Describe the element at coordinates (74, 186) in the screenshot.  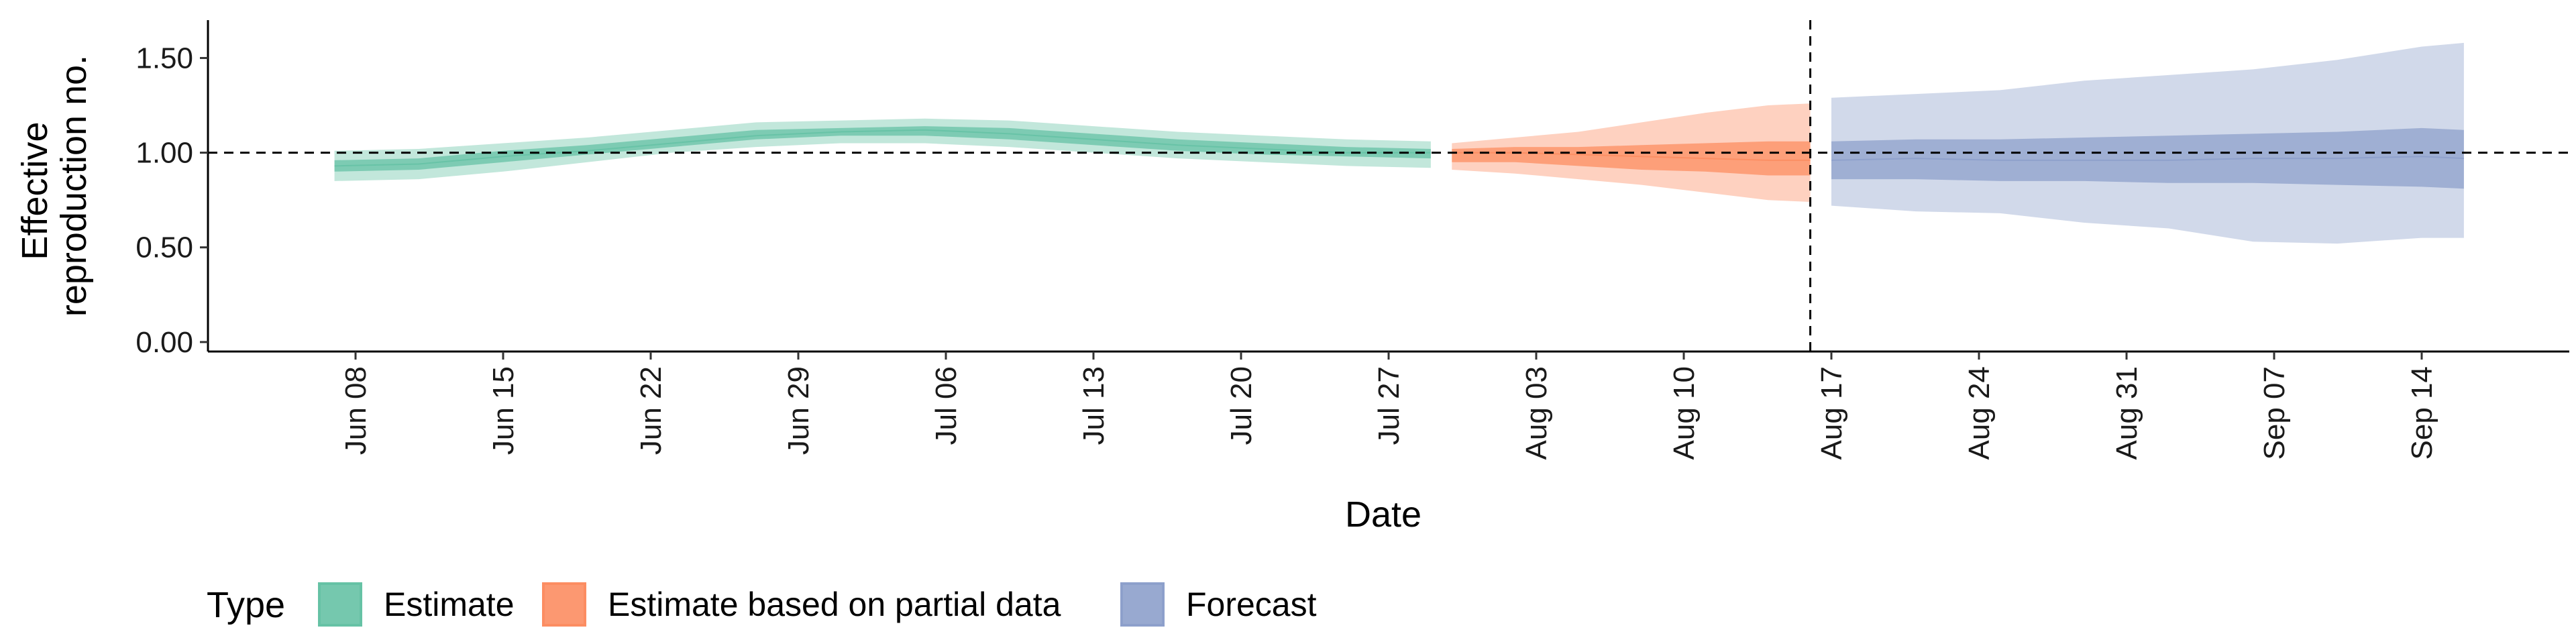
I see `y-axis-title-line-2: reproduction no.` at that location.